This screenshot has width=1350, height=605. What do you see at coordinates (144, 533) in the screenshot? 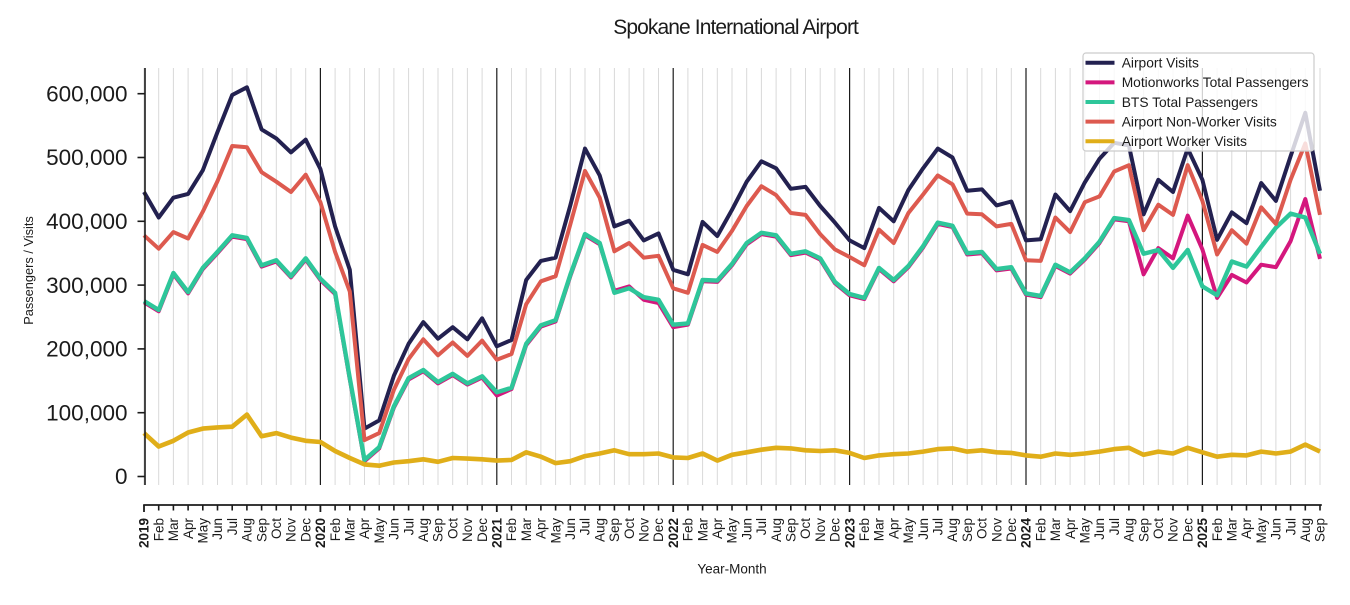
I see `svg-text: 2019` at bounding box center [144, 533].